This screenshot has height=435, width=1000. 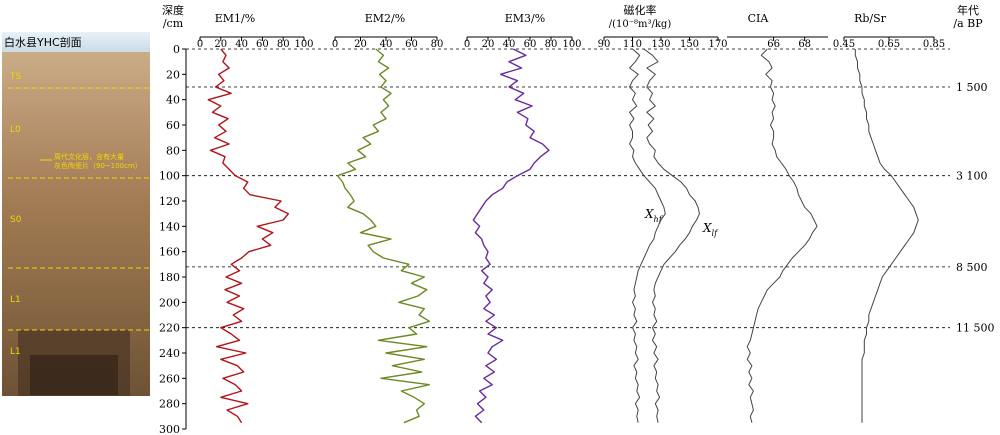 I want to click on cia-tick-label: 66, so click(x=773, y=44).